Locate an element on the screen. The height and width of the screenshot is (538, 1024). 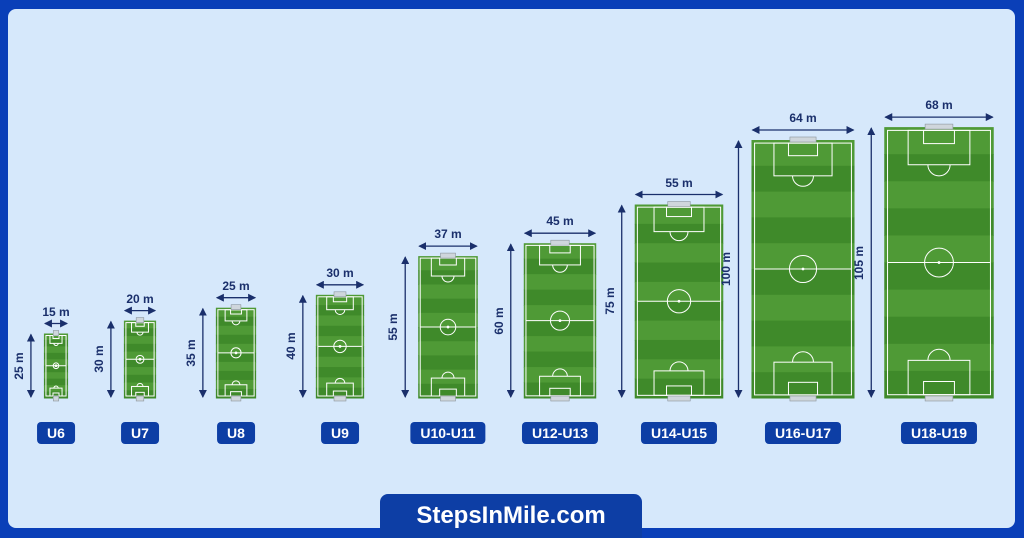
length-label: 30 m is located at coordinates (98, 359).